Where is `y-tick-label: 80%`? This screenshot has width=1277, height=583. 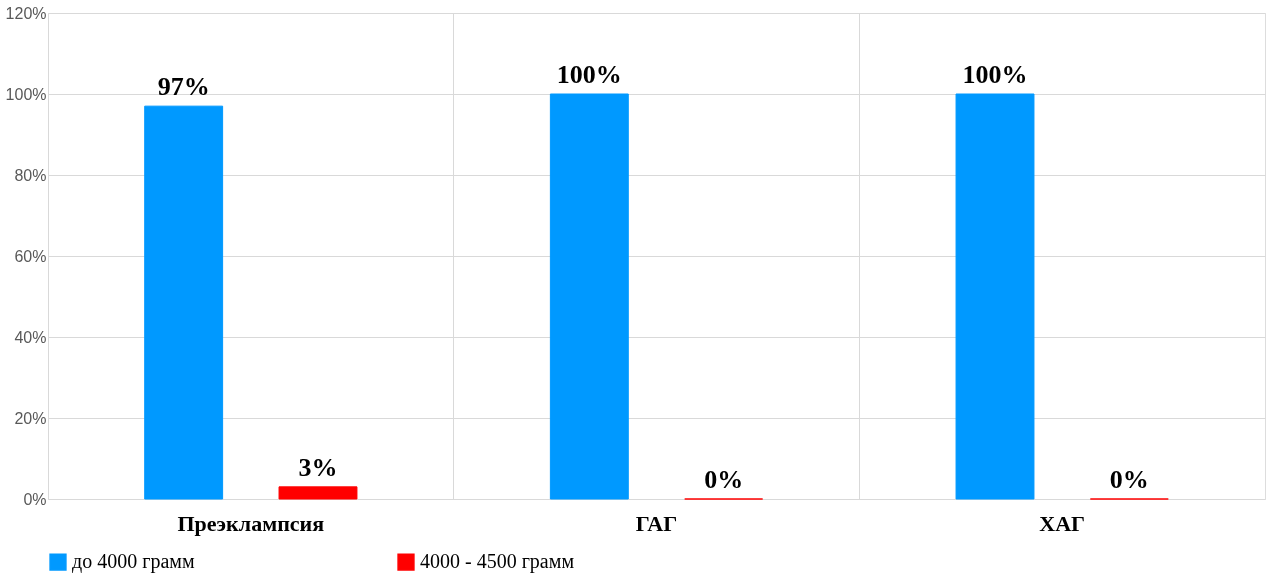
y-tick-label: 80% is located at coordinates (30, 175).